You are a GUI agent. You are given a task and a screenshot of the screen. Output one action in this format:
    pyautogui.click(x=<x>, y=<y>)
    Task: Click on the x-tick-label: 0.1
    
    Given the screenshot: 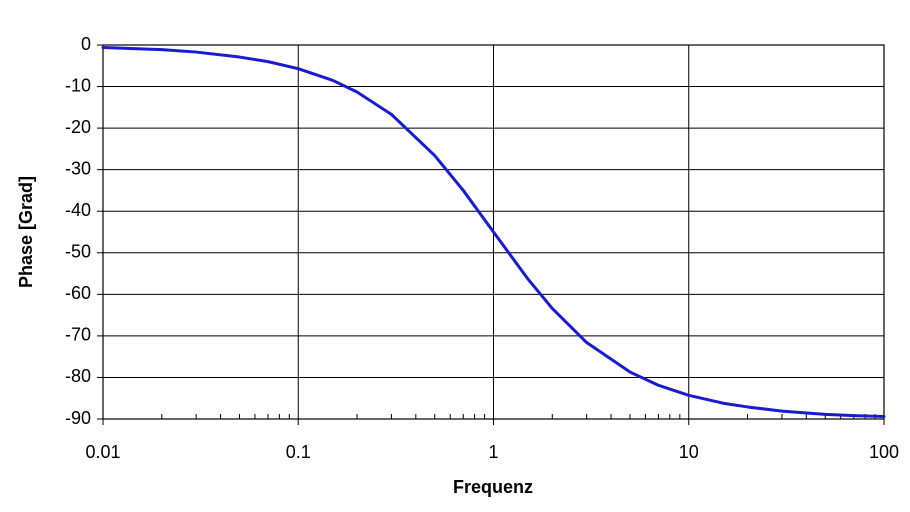 What is the action you would take?
    pyautogui.click(x=298, y=452)
    